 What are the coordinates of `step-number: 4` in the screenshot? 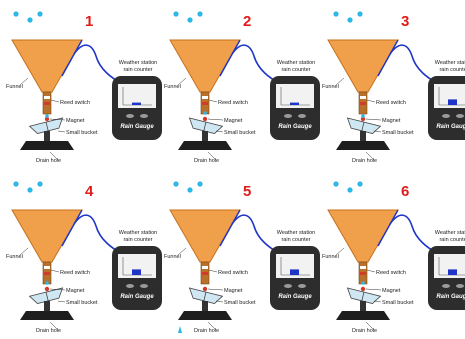 It's located at (89, 191).